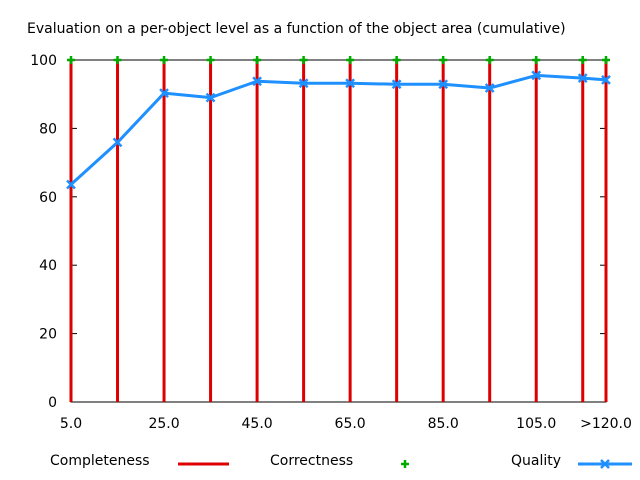 This screenshot has height=480, width=640. I want to click on legend-swatch-quality-marker, so click(605, 464).